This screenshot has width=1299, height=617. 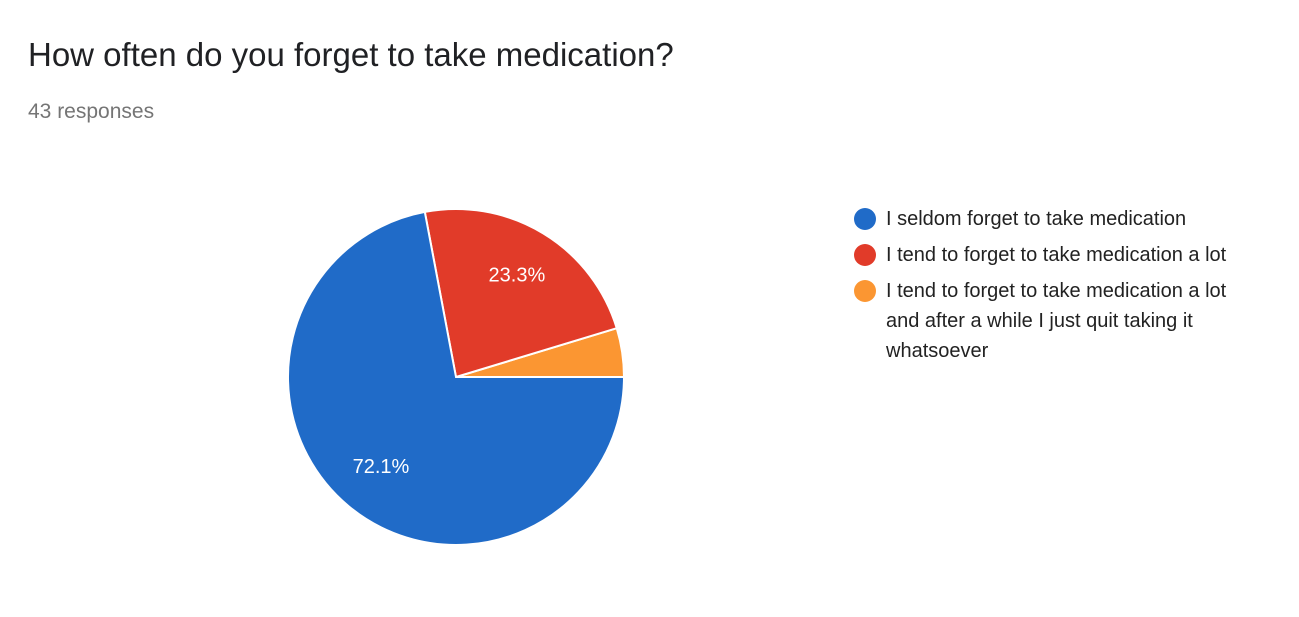 I want to click on slice-label: 23.3%, so click(x=517, y=276).